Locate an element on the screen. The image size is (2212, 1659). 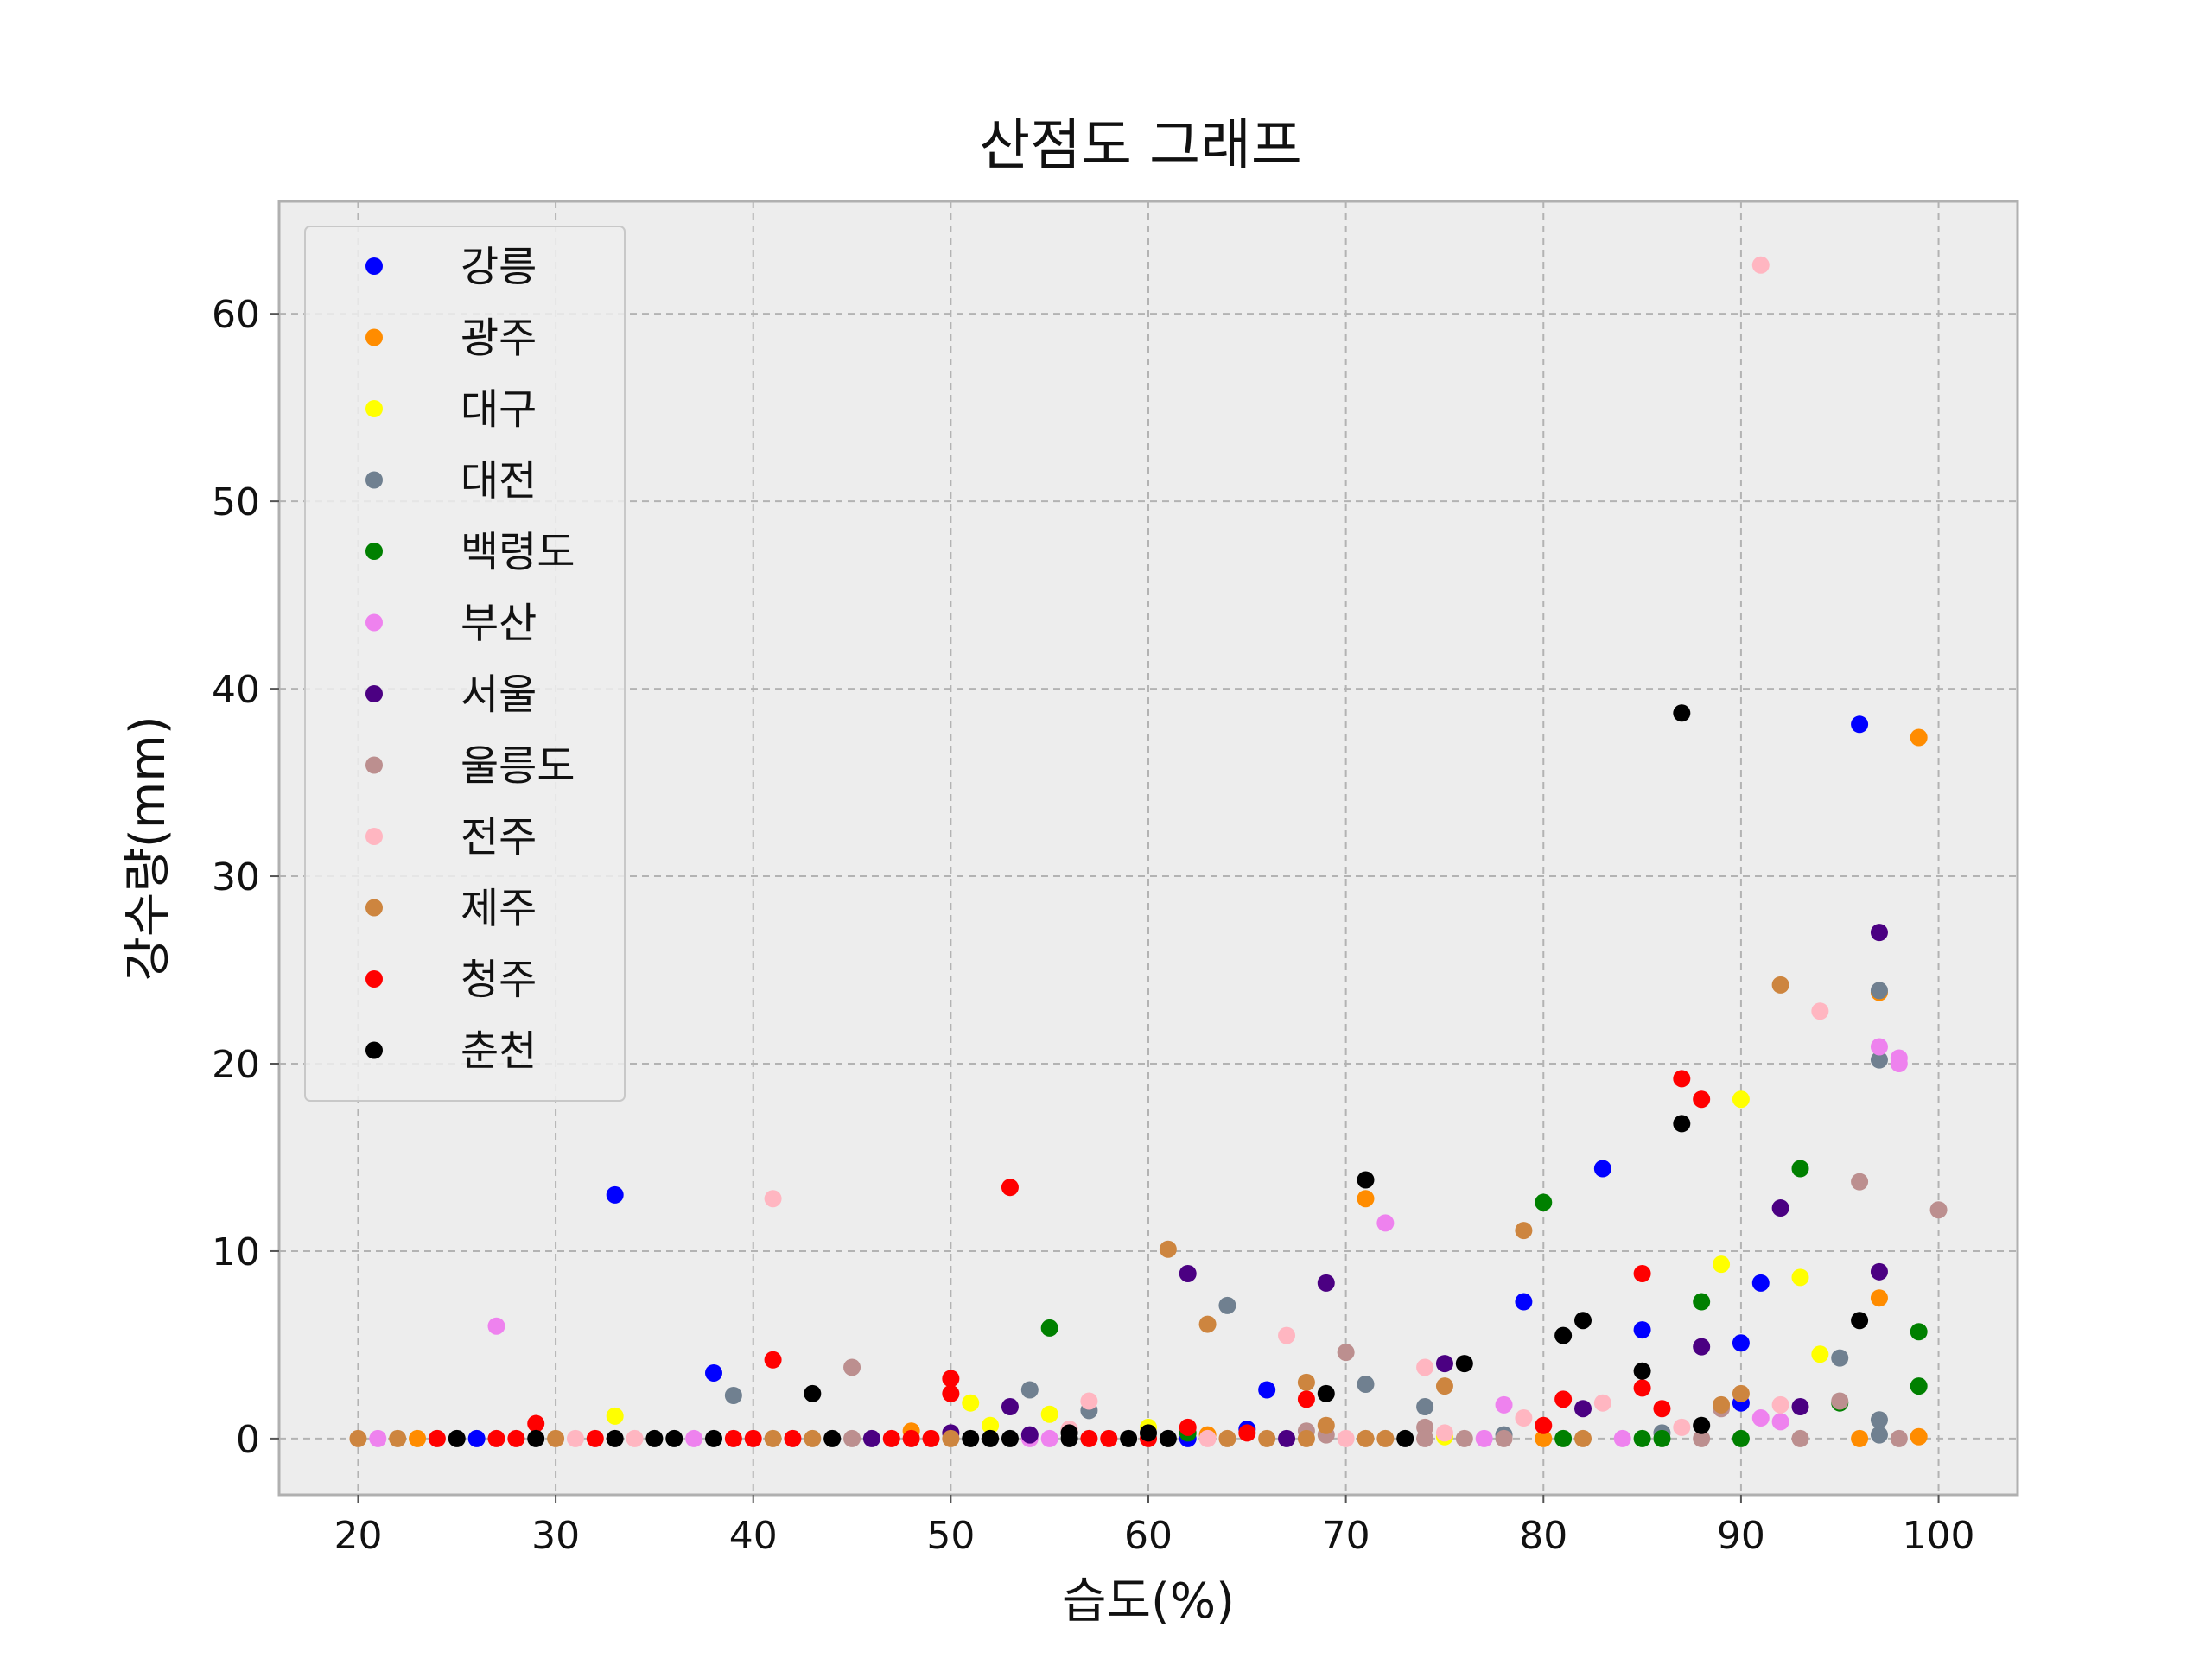
legend-label: 강릉 is located at coordinates (499, 267).